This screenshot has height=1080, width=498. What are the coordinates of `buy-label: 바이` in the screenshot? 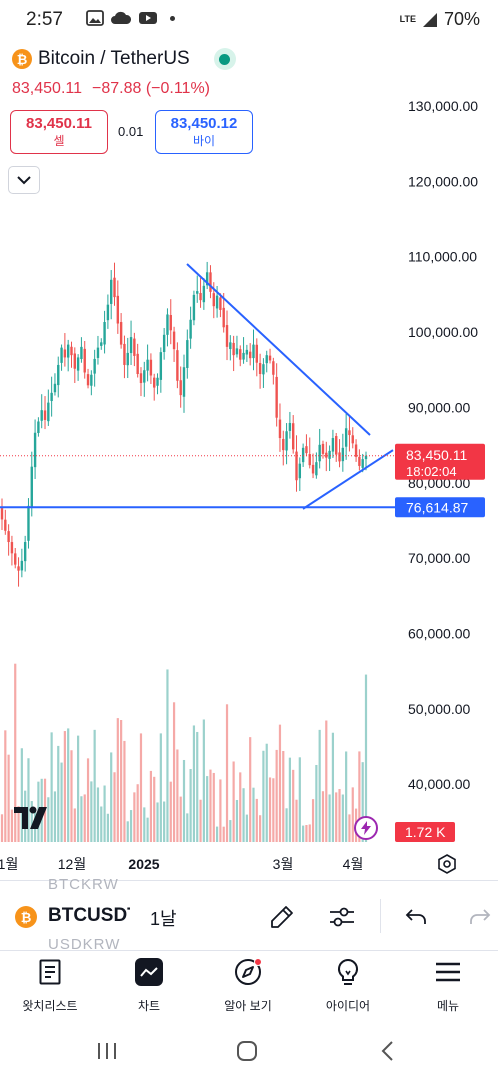 It's located at (204, 141).